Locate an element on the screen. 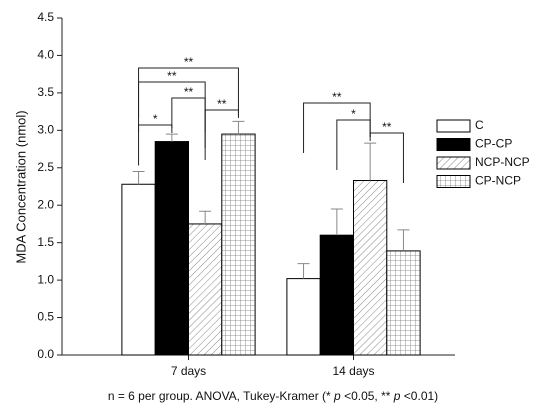 The height and width of the screenshot is (412, 545). y-tick-label: 3.5 is located at coordinates (45, 92).